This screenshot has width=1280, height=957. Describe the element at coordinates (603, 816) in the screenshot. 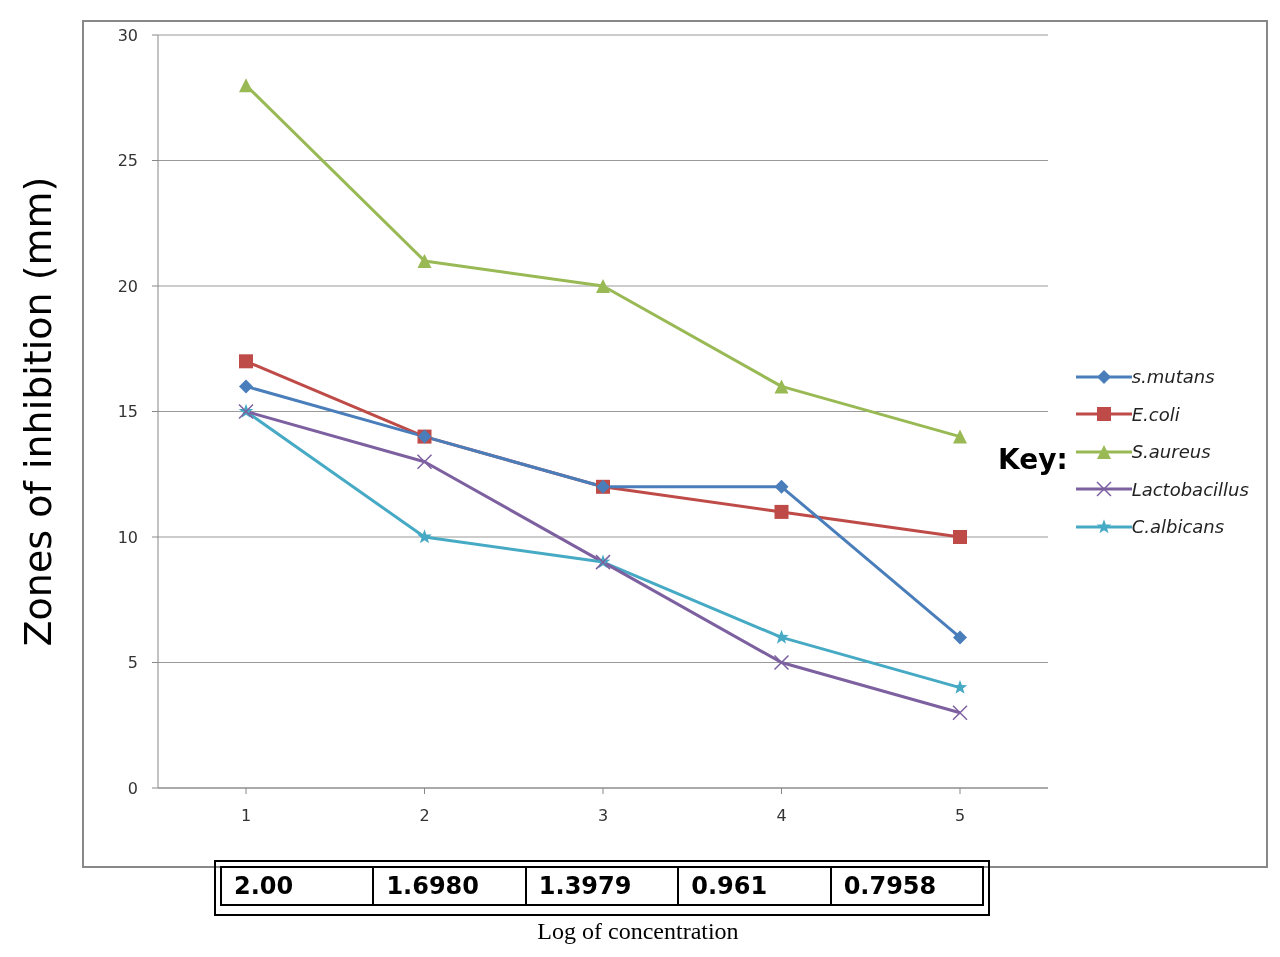

I see `x-tick-label: 3` at that location.